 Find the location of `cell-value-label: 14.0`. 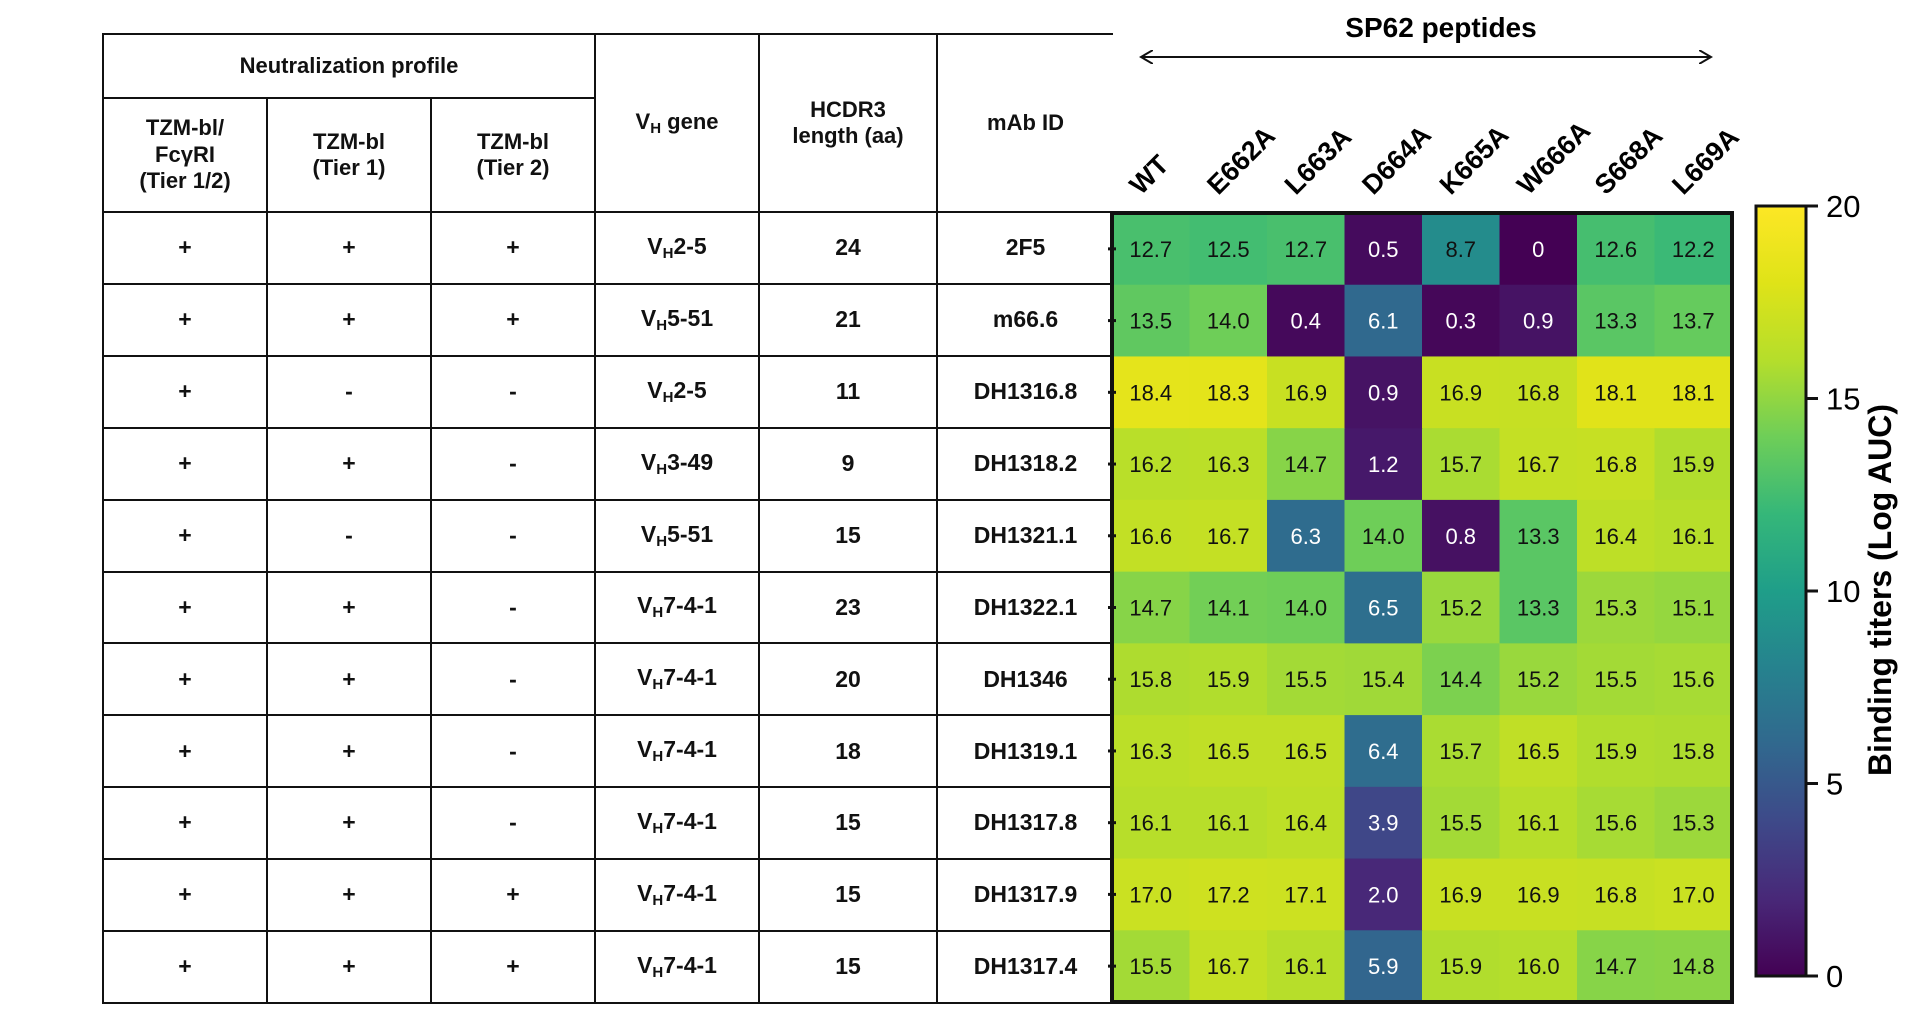

cell-value-label: 14.0 is located at coordinates (1305, 608).